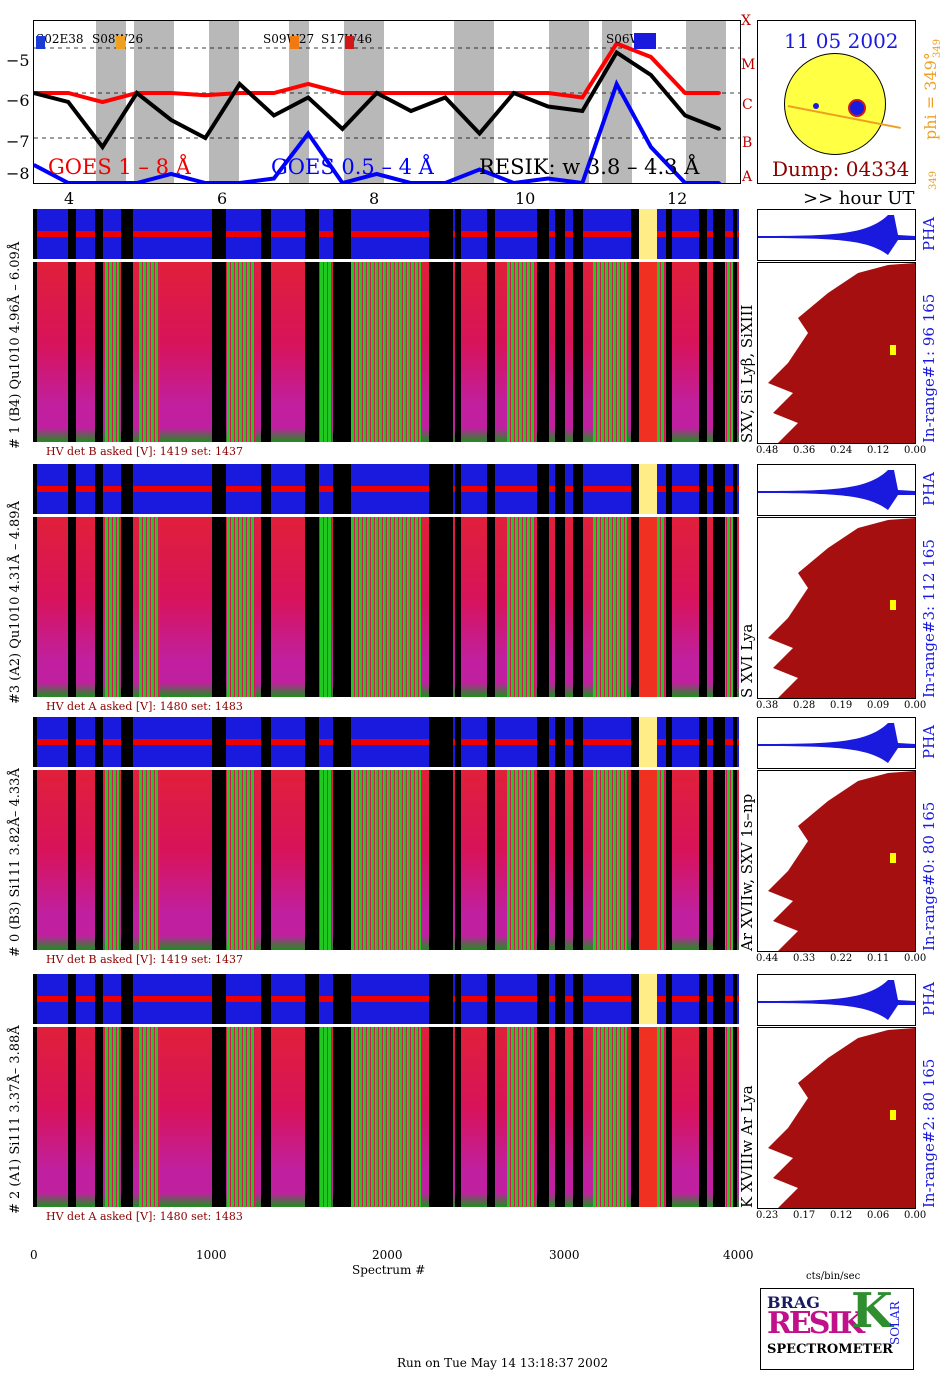  I want to click on goes-class-b: B, so click(747, 143).